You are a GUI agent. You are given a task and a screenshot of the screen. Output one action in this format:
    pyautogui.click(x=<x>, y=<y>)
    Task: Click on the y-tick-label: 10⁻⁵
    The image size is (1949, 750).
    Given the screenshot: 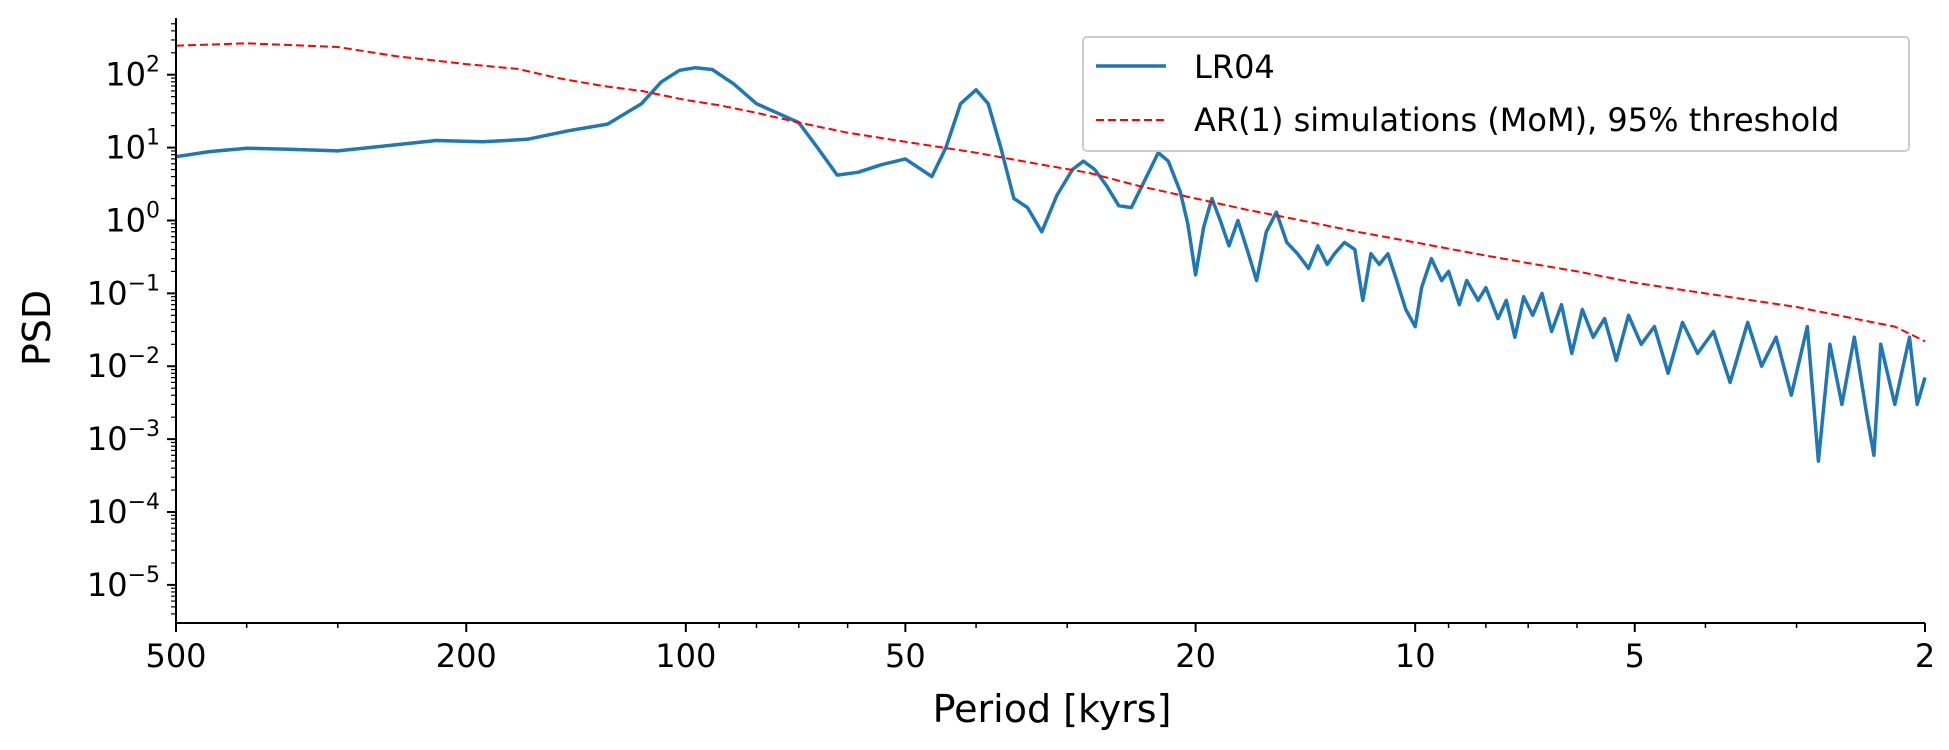 What is the action you would take?
    pyautogui.click(x=123, y=583)
    